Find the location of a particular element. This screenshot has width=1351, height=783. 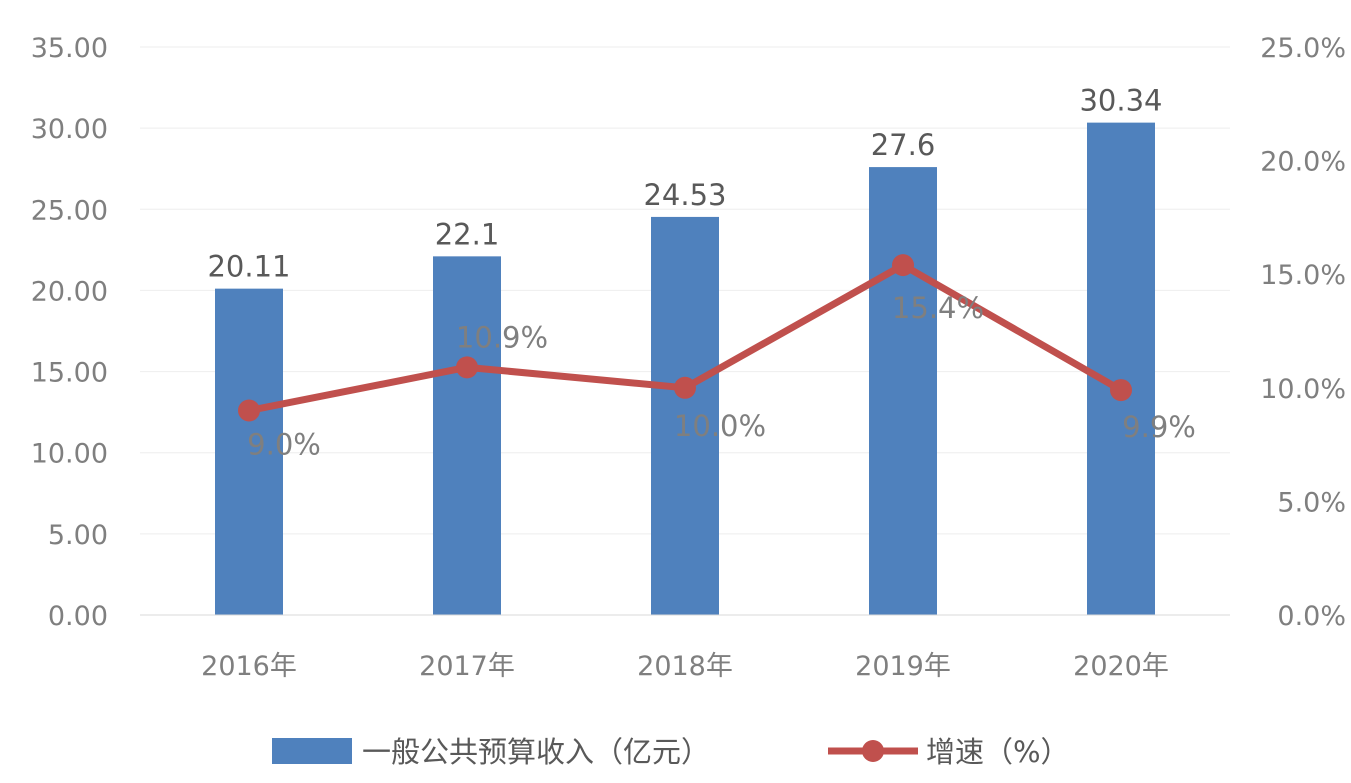

y-left-tick-label: 30.00 is located at coordinates (69, 129).